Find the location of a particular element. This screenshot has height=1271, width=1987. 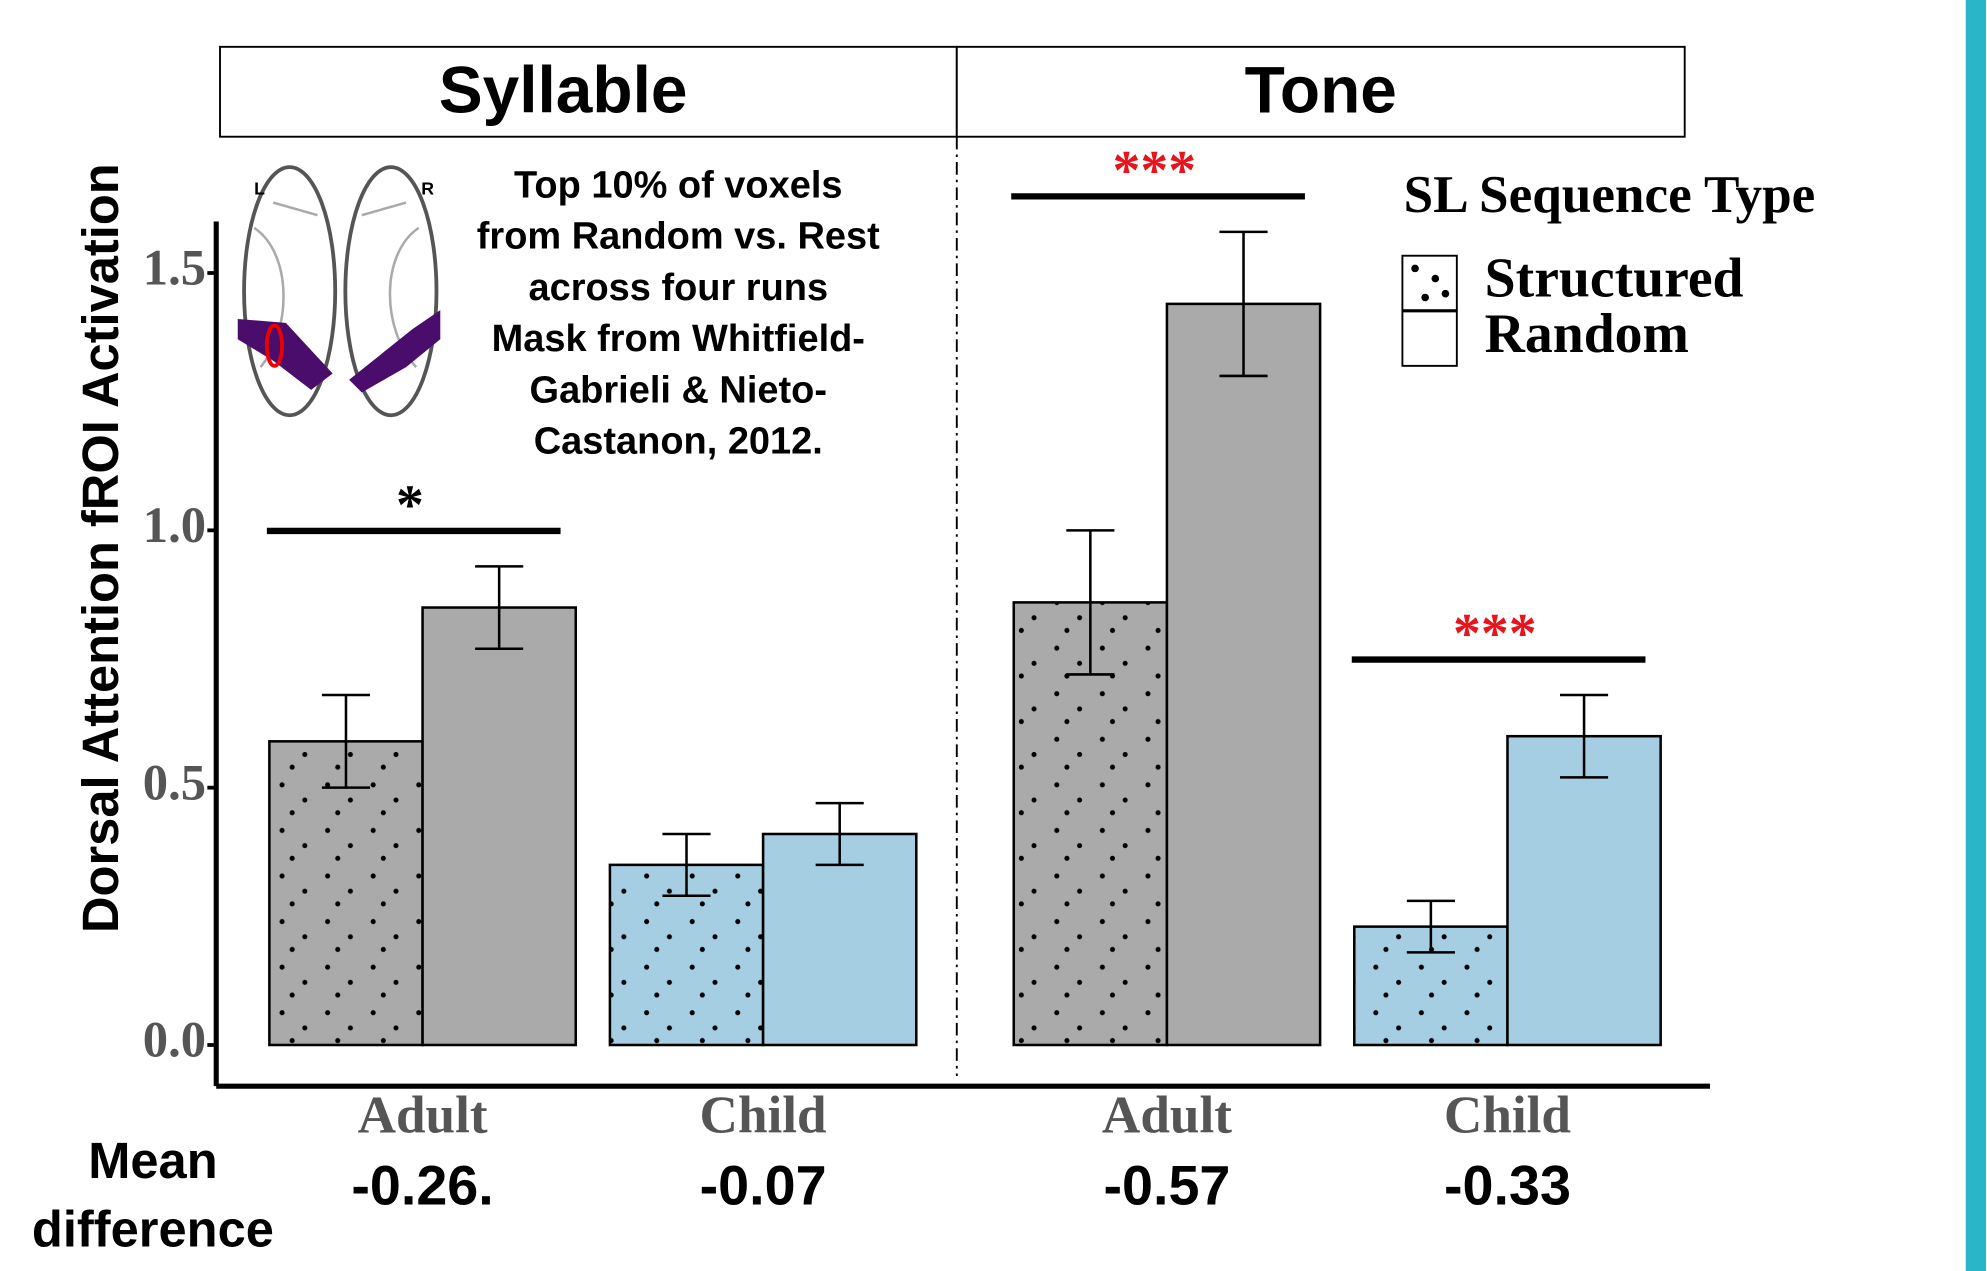

brain-label: R is located at coordinates (427, 189).